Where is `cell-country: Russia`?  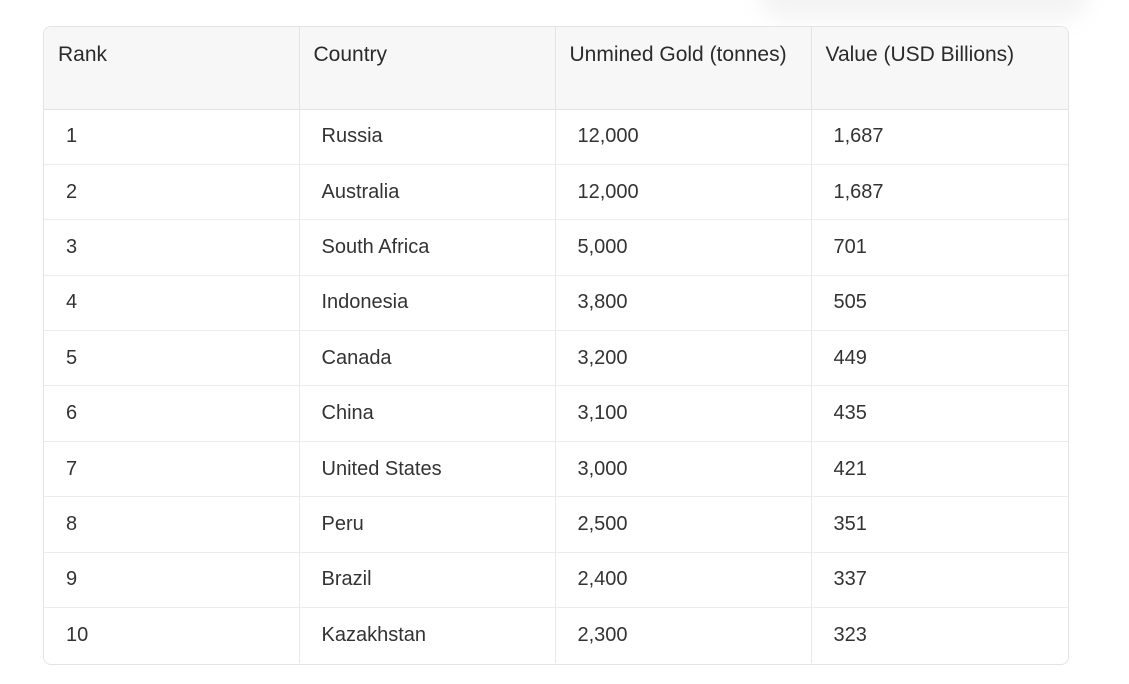 cell-country: Russia is located at coordinates (426, 137).